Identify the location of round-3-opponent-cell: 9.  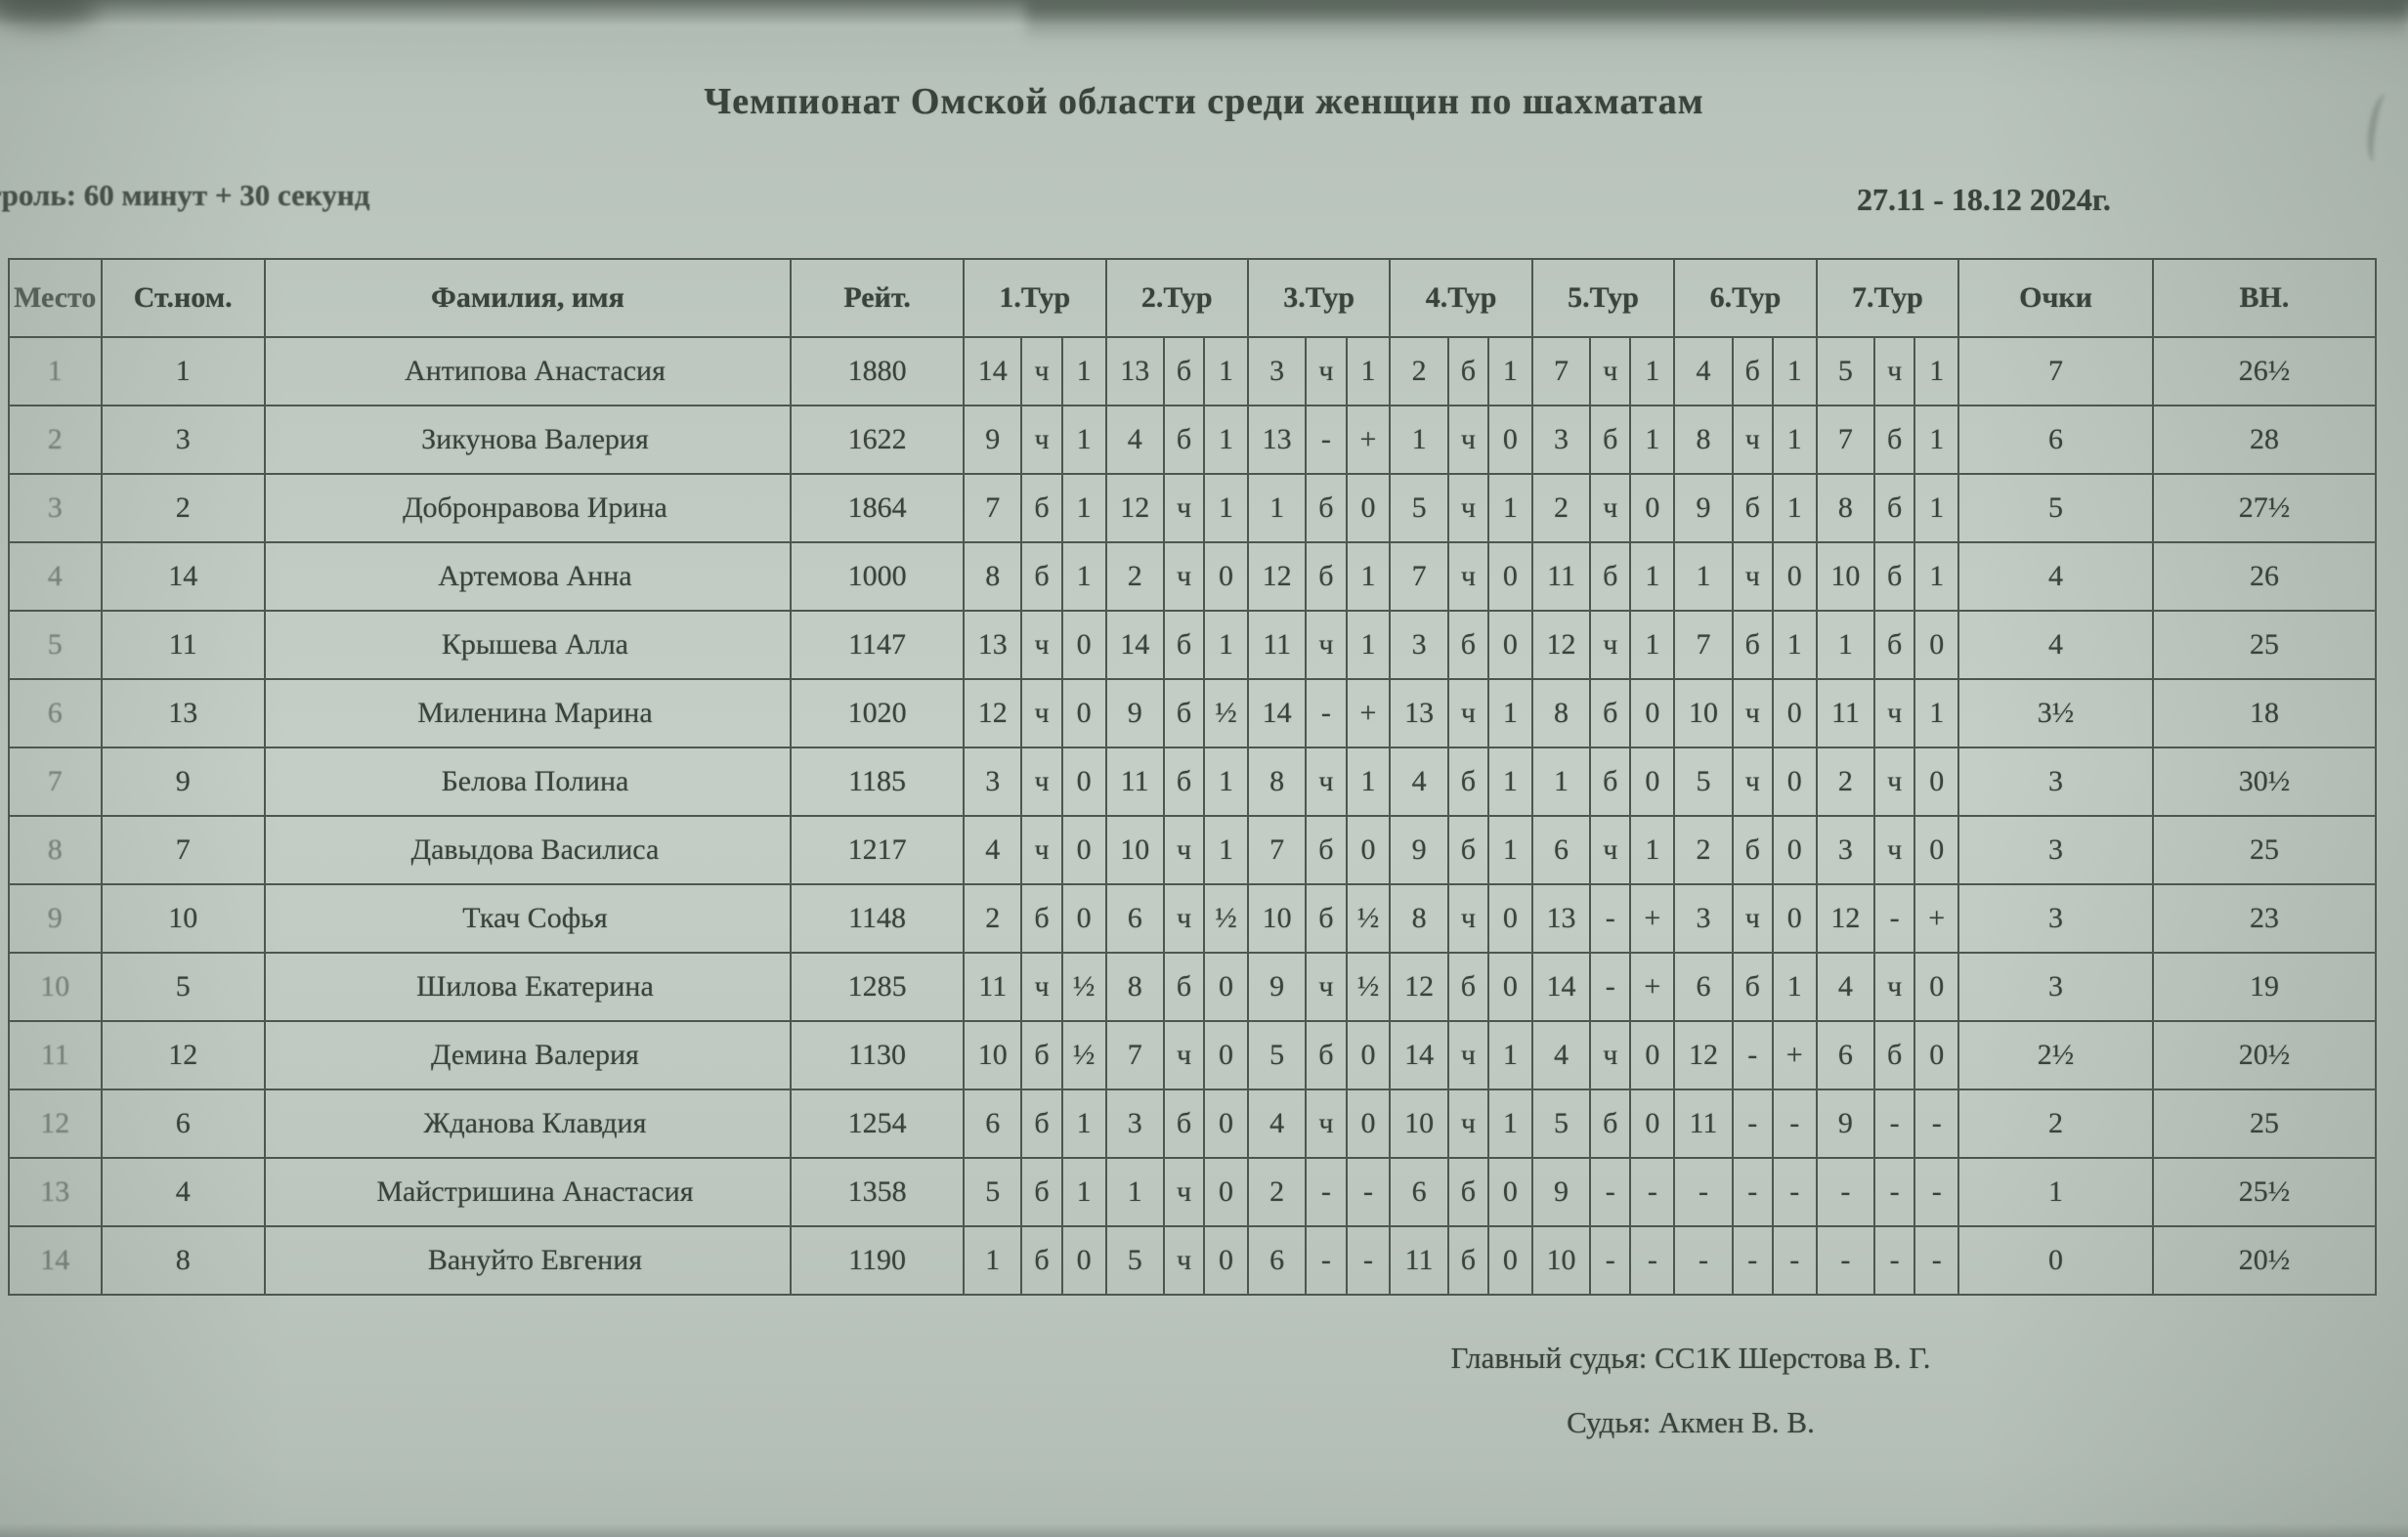
(1277, 987).